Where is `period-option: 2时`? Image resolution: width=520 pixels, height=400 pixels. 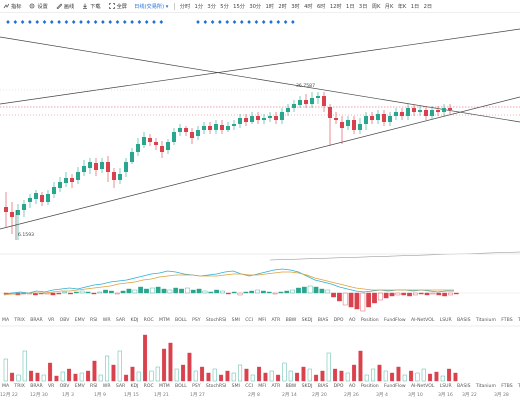 period-option: 2时 is located at coordinates (282, 6).